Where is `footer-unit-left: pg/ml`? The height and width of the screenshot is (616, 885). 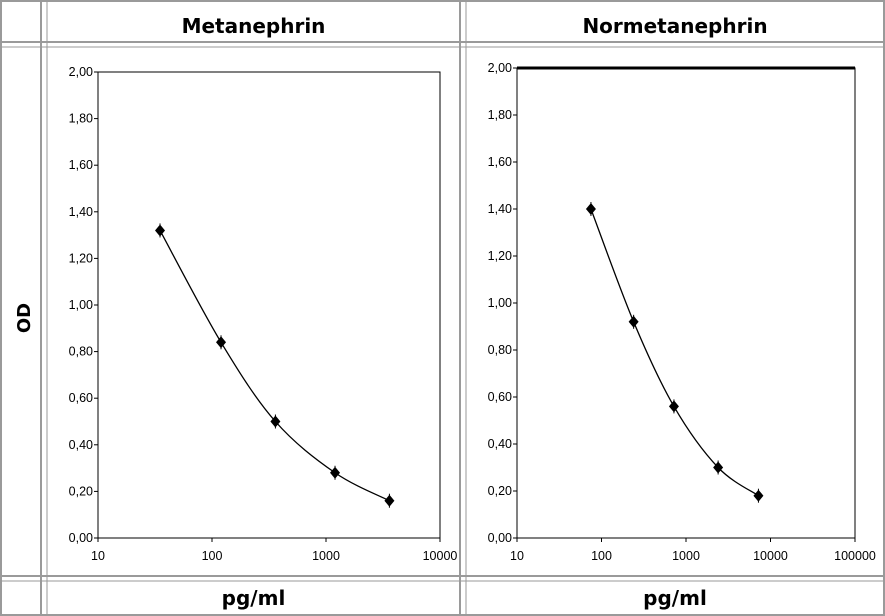
footer-unit-left: pg/ml is located at coordinates (253, 598).